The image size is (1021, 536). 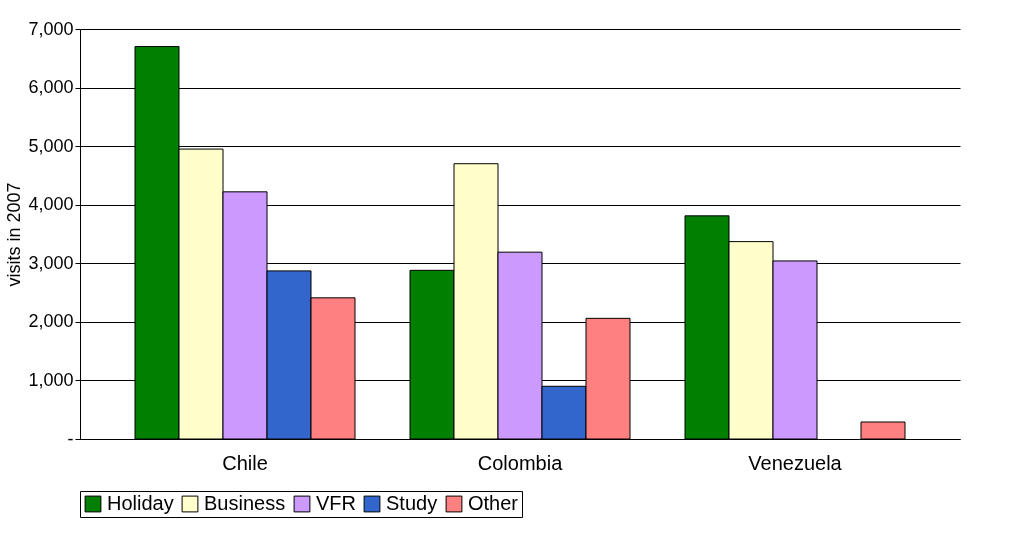 What do you see at coordinates (520, 462) in the screenshot?
I see `x-tick-label: Colombia` at bounding box center [520, 462].